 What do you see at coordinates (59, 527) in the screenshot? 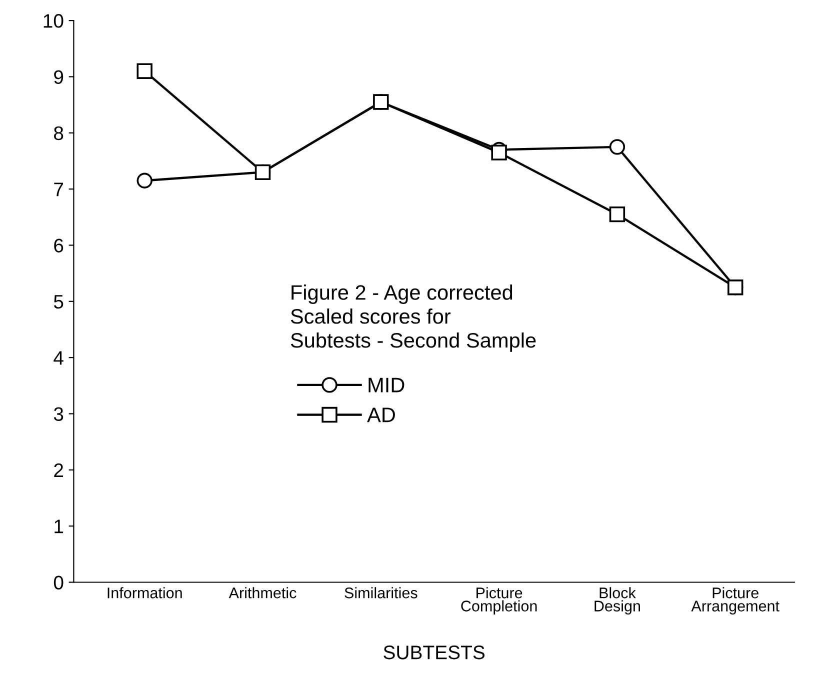
I see `y-tick-label: 1` at bounding box center [59, 527].